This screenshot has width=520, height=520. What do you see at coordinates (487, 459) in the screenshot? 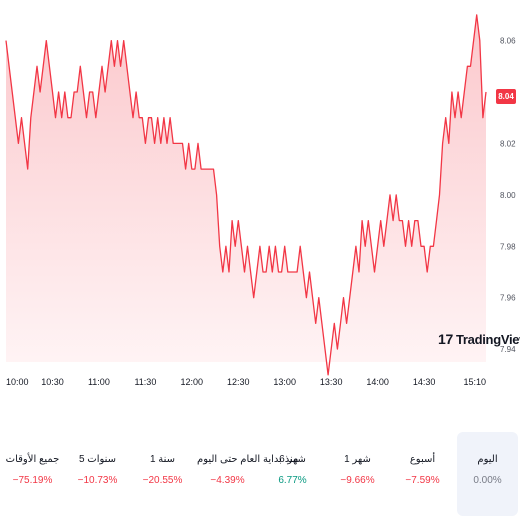
I see `period-label: اليوم` at bounding box center [487, 459].